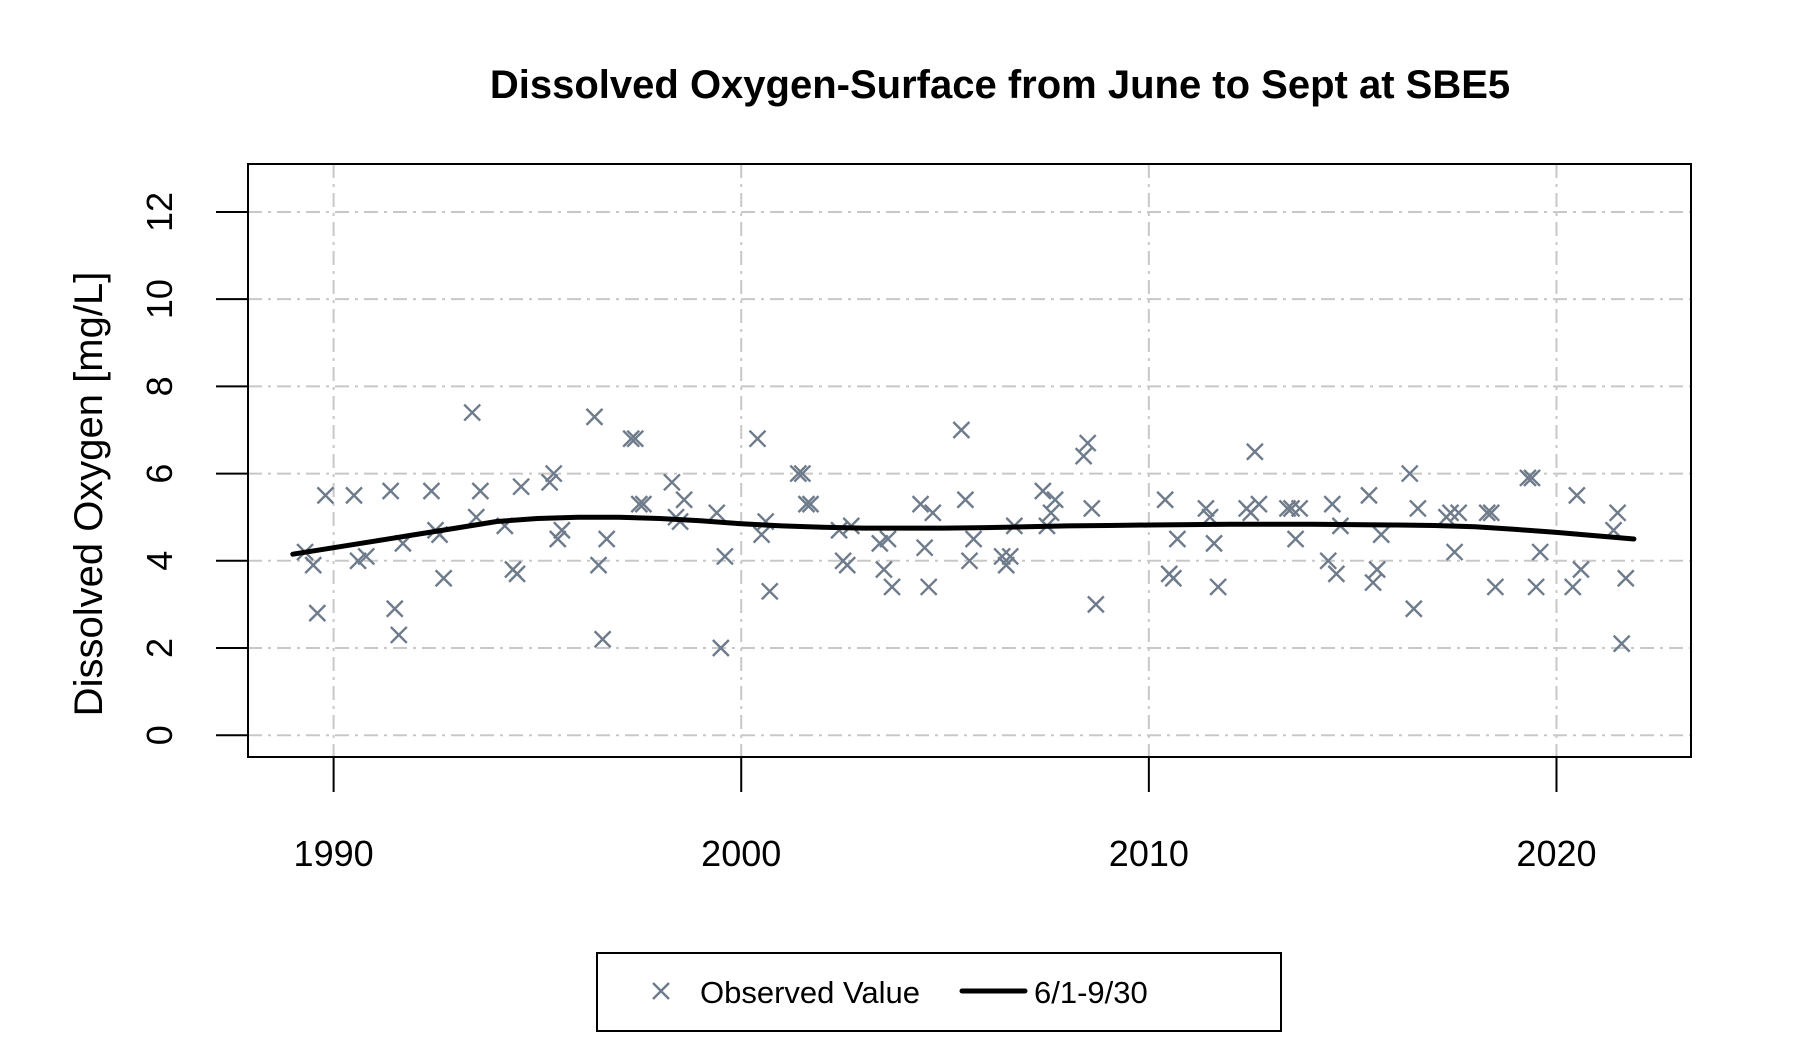 The width and height of the screenshot is (1800, 1050). Describe the element at coordinates (89, 494) in the screenshot. I see `y-axis-label: Dissolved Oxygen [mg/L]` at that location.